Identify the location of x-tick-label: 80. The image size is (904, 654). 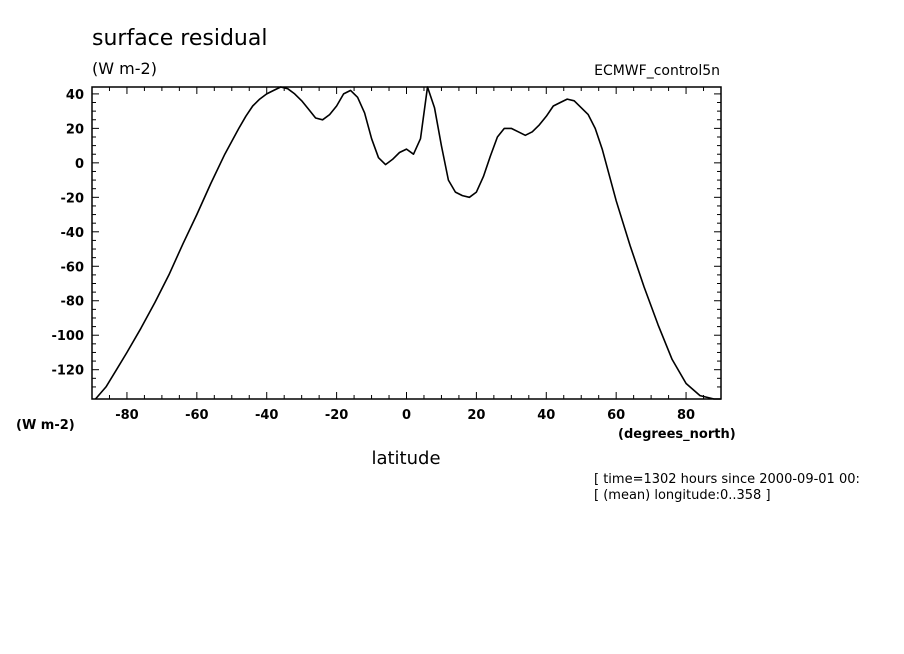
(686, 415).